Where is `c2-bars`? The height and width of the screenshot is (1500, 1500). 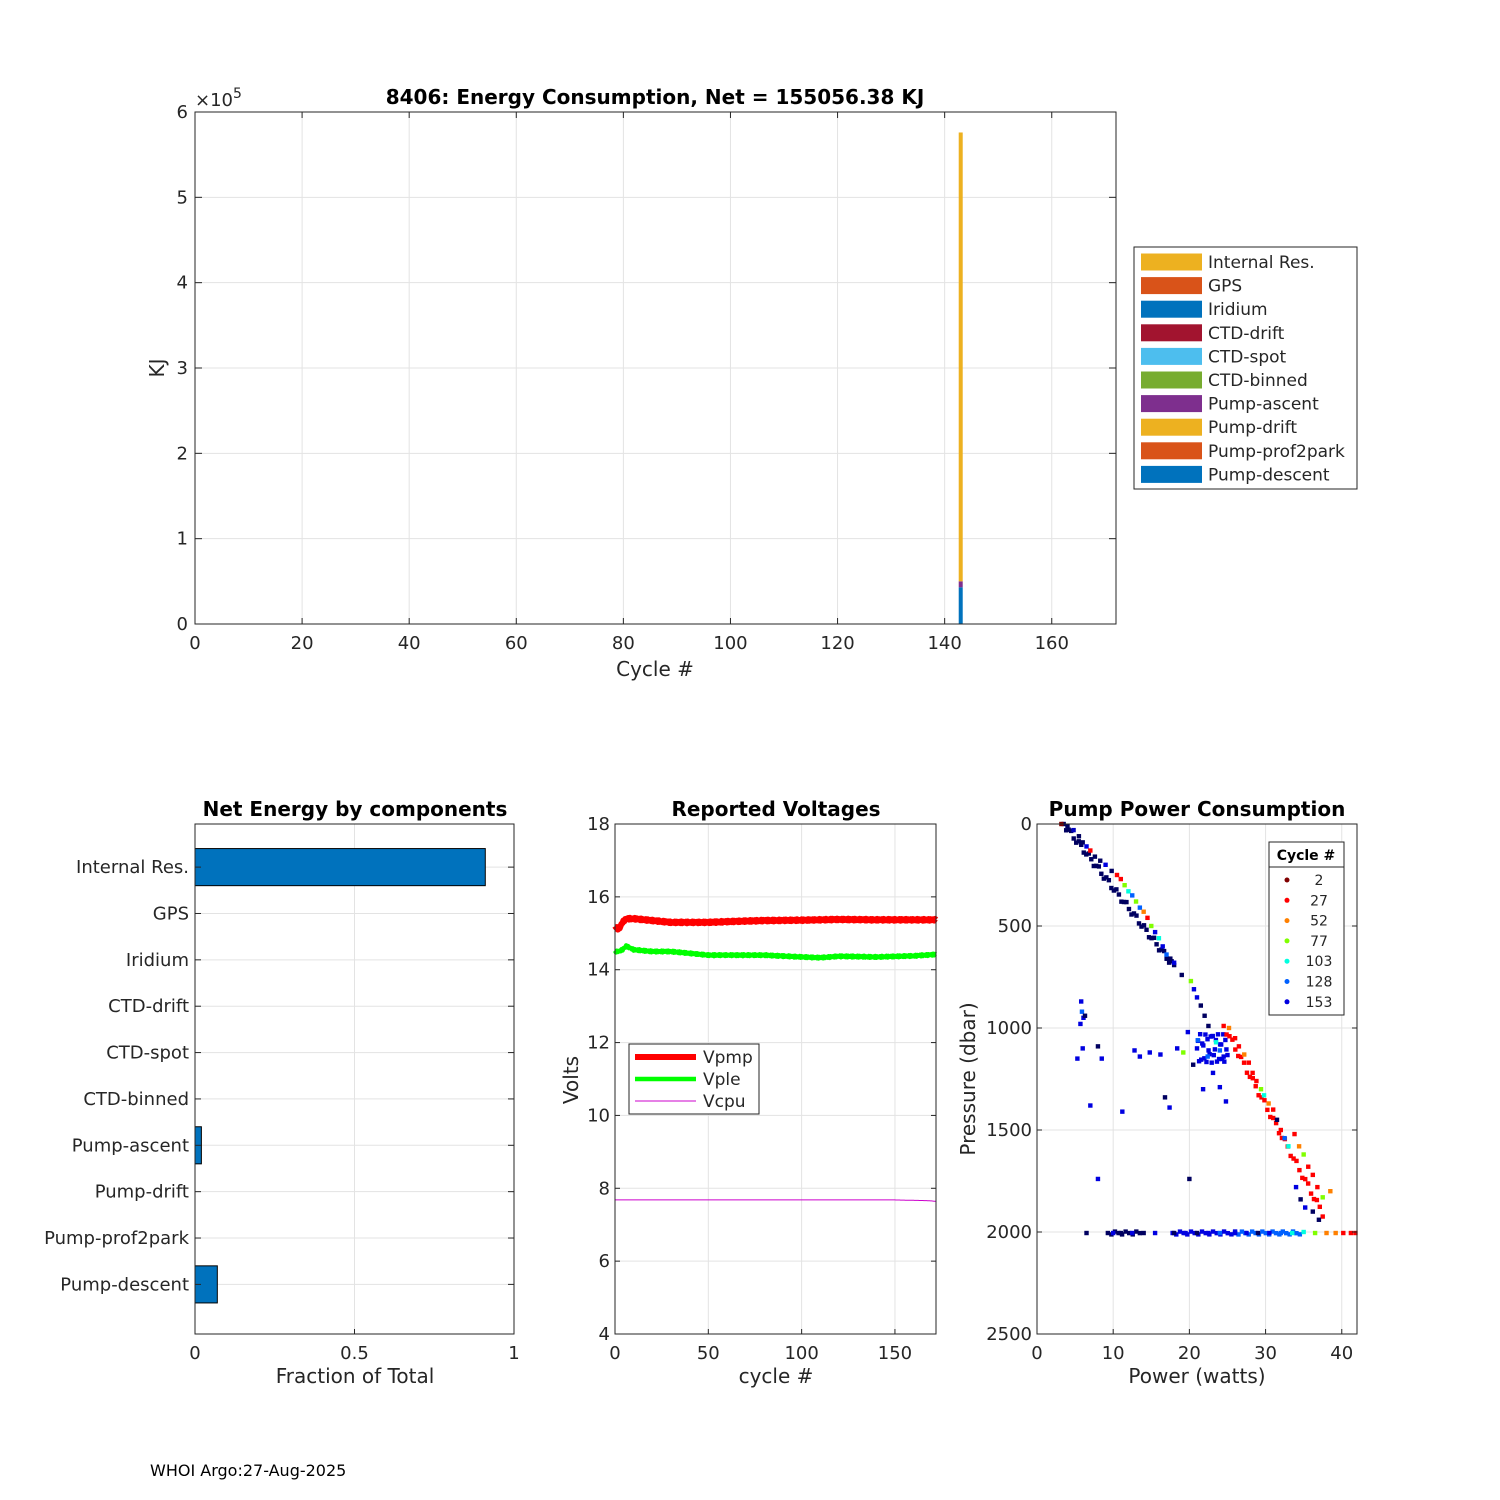 c2-bars is located at coordinates (340, 1076).